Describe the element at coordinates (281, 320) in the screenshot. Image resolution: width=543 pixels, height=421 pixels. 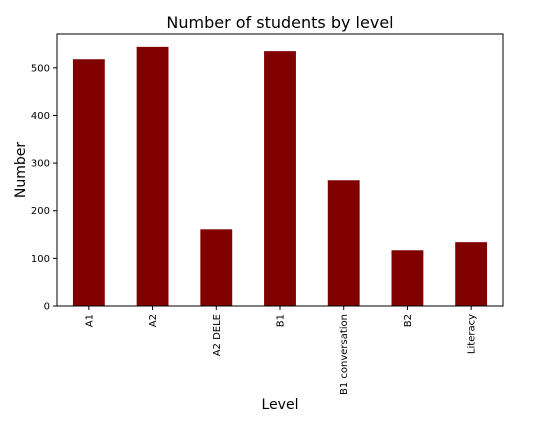
I see `x-tick-label: B1` at that location.